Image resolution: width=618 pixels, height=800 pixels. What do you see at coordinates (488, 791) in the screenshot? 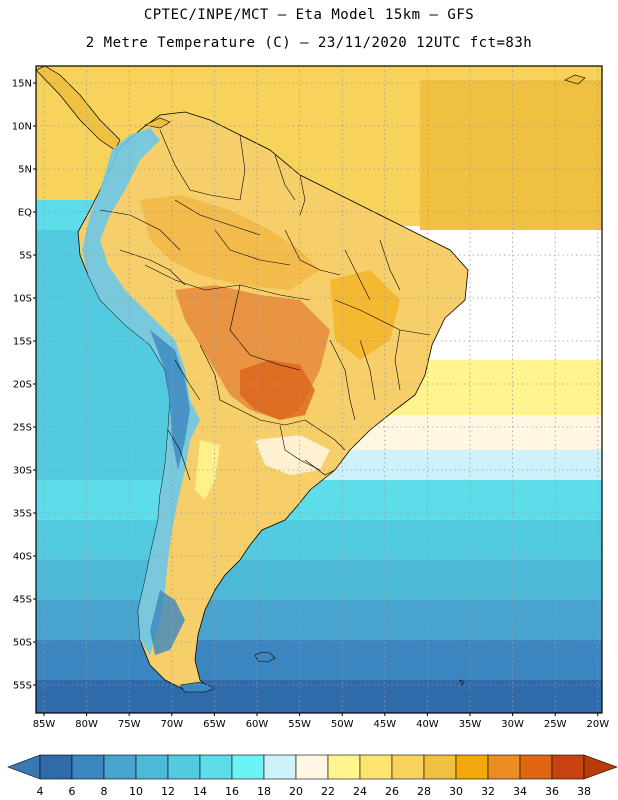
I see `colorbar-label: 32` at bounding box center [488, 791].